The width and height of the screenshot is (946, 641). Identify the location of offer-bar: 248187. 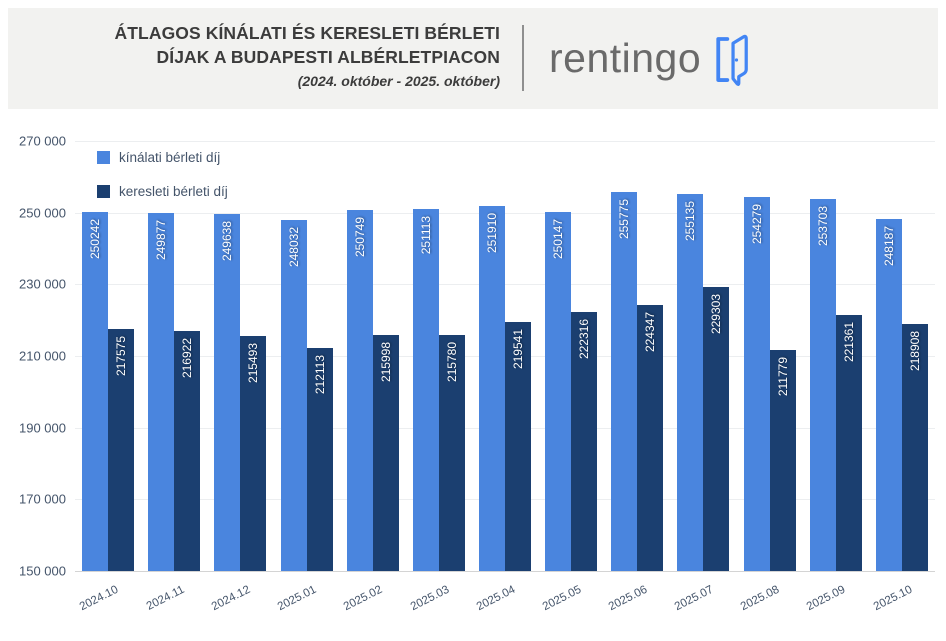
(888, 395).